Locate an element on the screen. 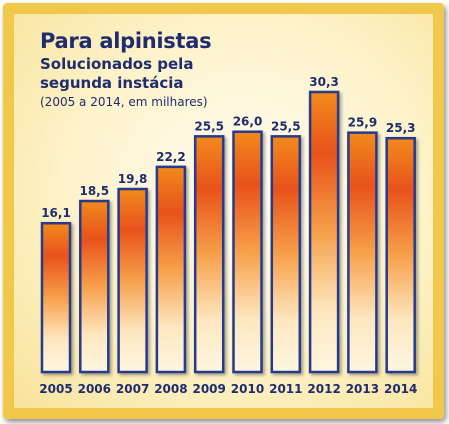 The width and height of the screenshot is (449, 424). value-label-2012: 30,3 is located at coordinates (324, 82).